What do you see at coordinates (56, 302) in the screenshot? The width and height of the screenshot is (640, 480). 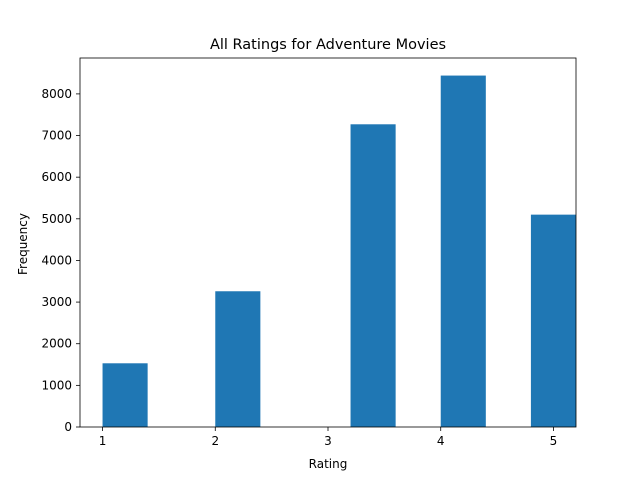 I see `y-tick-label-3: 3000` at bounding box center [56, 302].